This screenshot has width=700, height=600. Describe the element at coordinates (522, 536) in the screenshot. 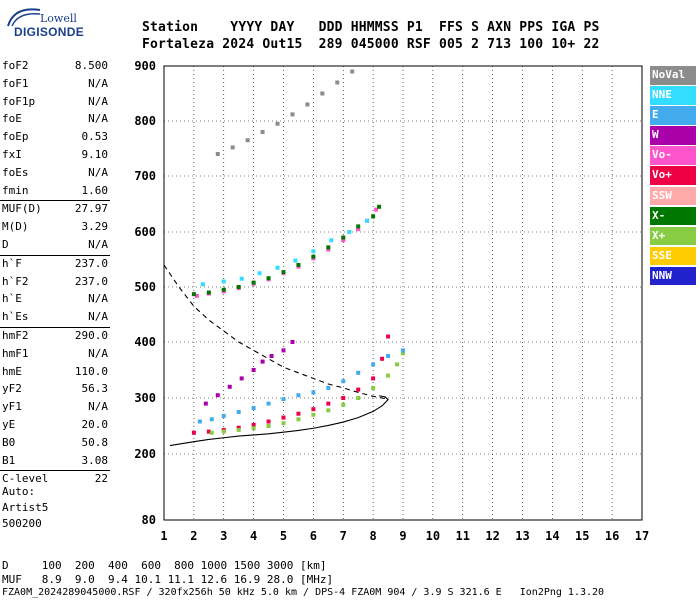

I see `x-tick-label: 13` at that location.